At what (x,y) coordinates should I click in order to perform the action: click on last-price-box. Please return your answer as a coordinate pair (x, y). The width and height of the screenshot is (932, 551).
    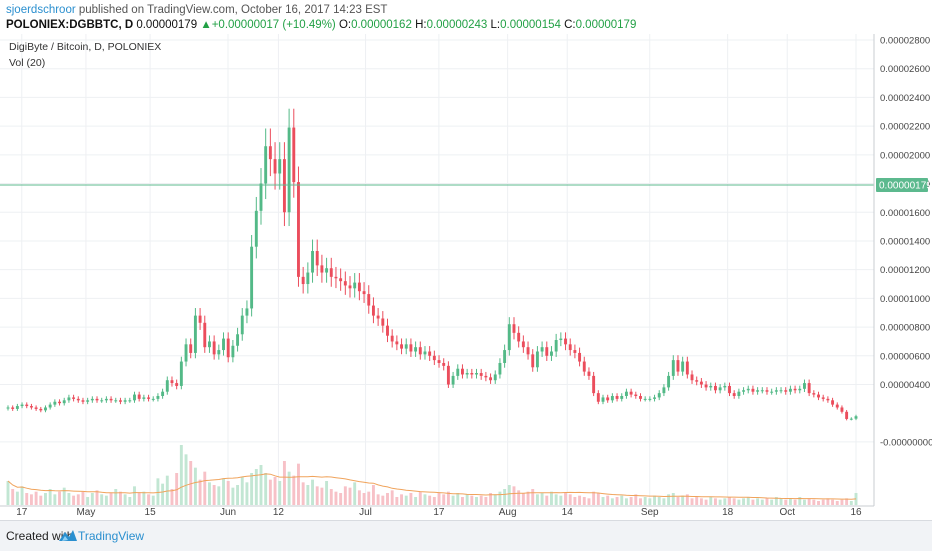
    Looking at the image, I should click on (902, 184).